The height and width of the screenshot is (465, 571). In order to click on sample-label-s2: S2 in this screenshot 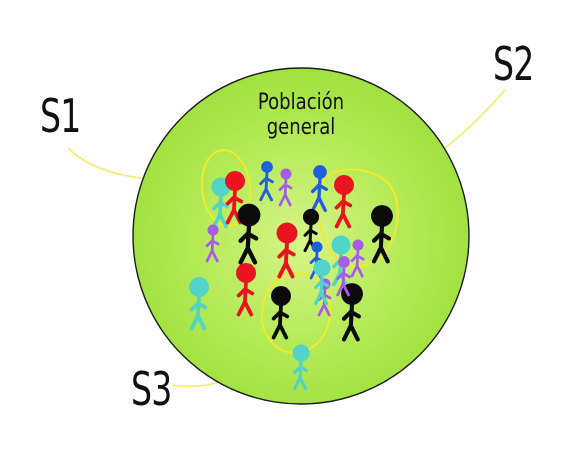, I will do `click(513, 64)`.